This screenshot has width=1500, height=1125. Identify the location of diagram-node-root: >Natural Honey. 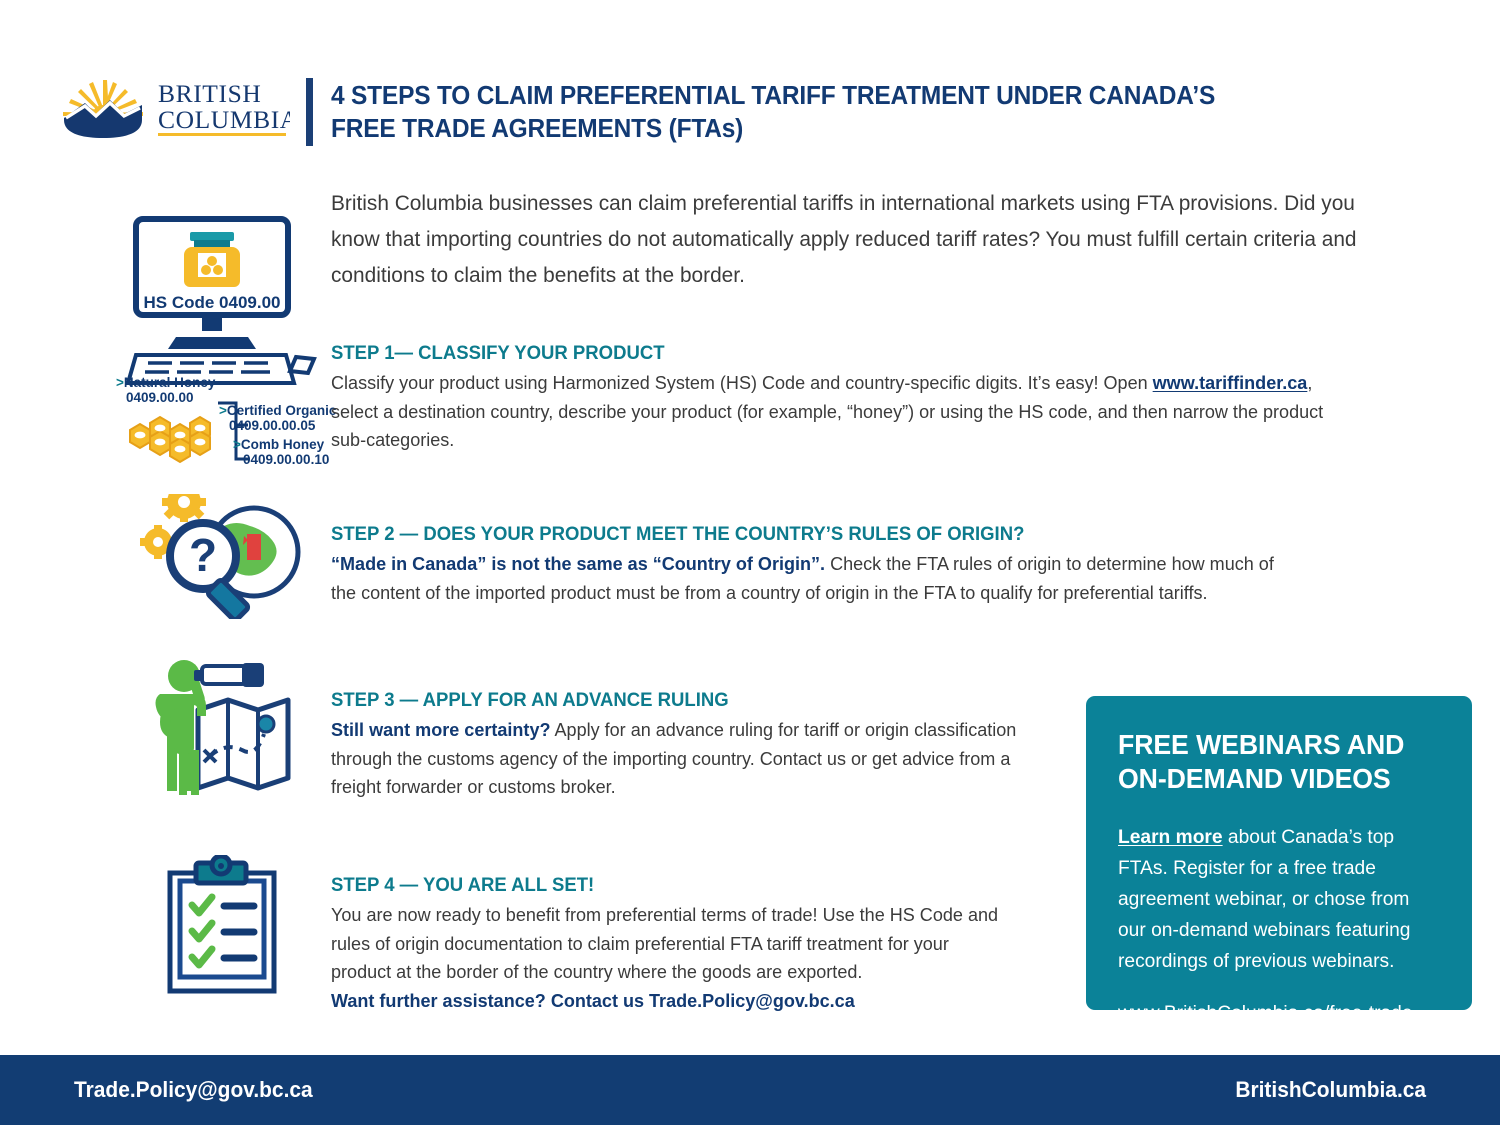
(221, 382).